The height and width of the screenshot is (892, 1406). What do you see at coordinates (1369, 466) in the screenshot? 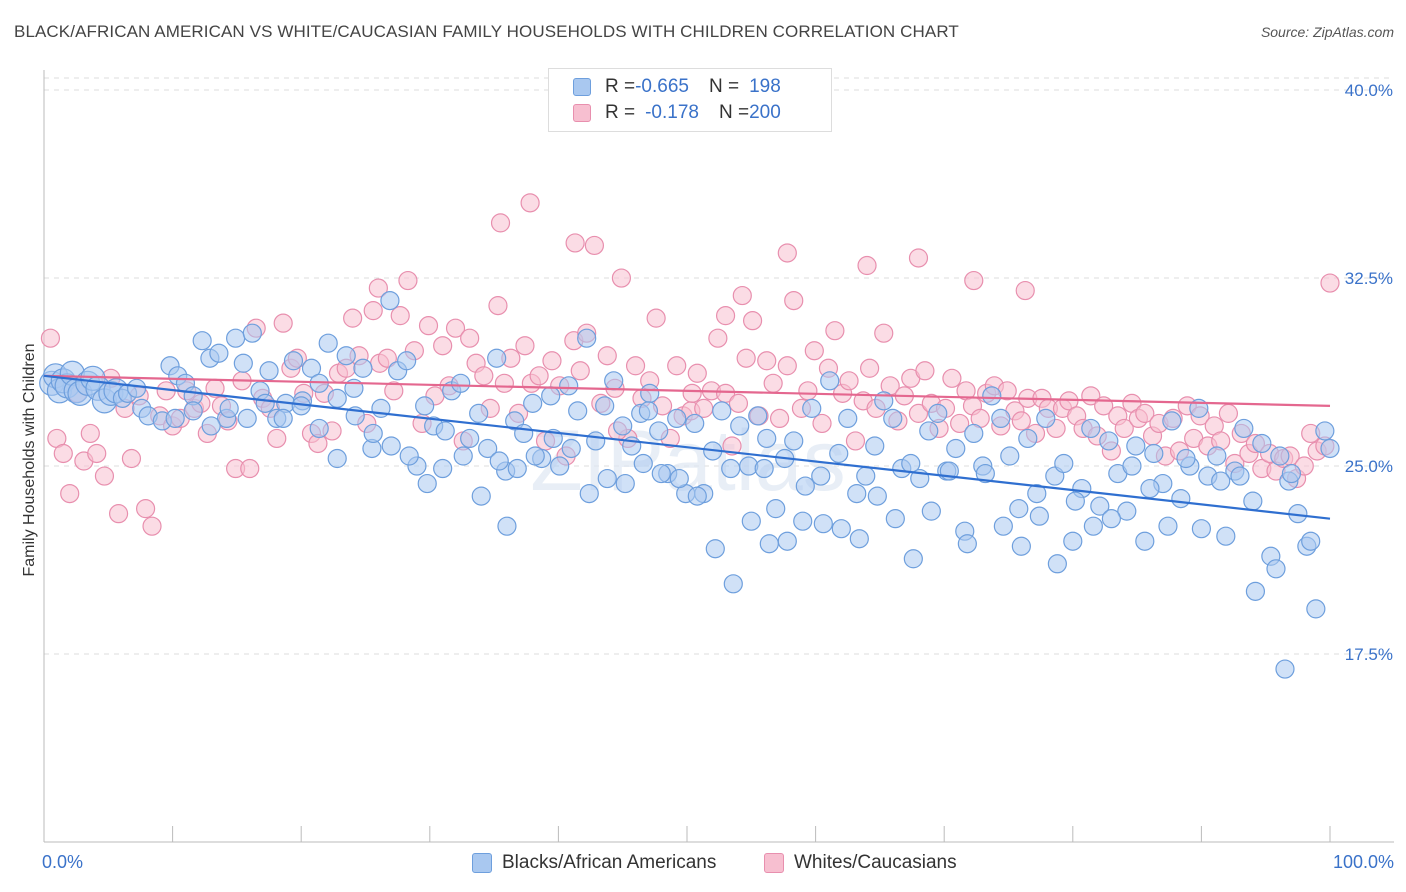
I see `y-tick-label: 25.0%` at bounding box center [1369, 466].